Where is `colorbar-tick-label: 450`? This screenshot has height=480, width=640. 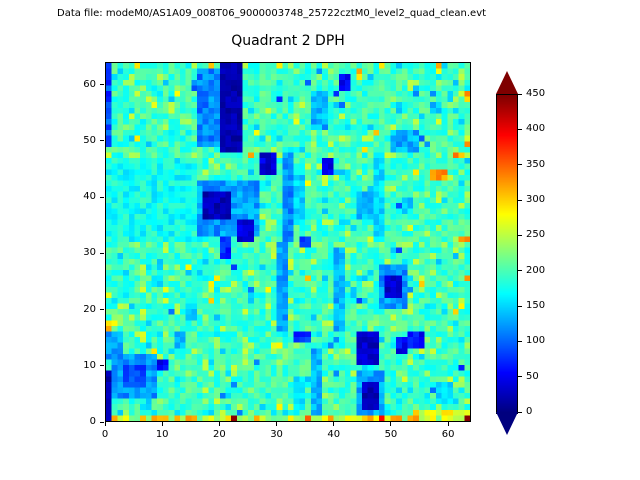
colorbar-tick-label: 450 is located at coordinates (536, 93).